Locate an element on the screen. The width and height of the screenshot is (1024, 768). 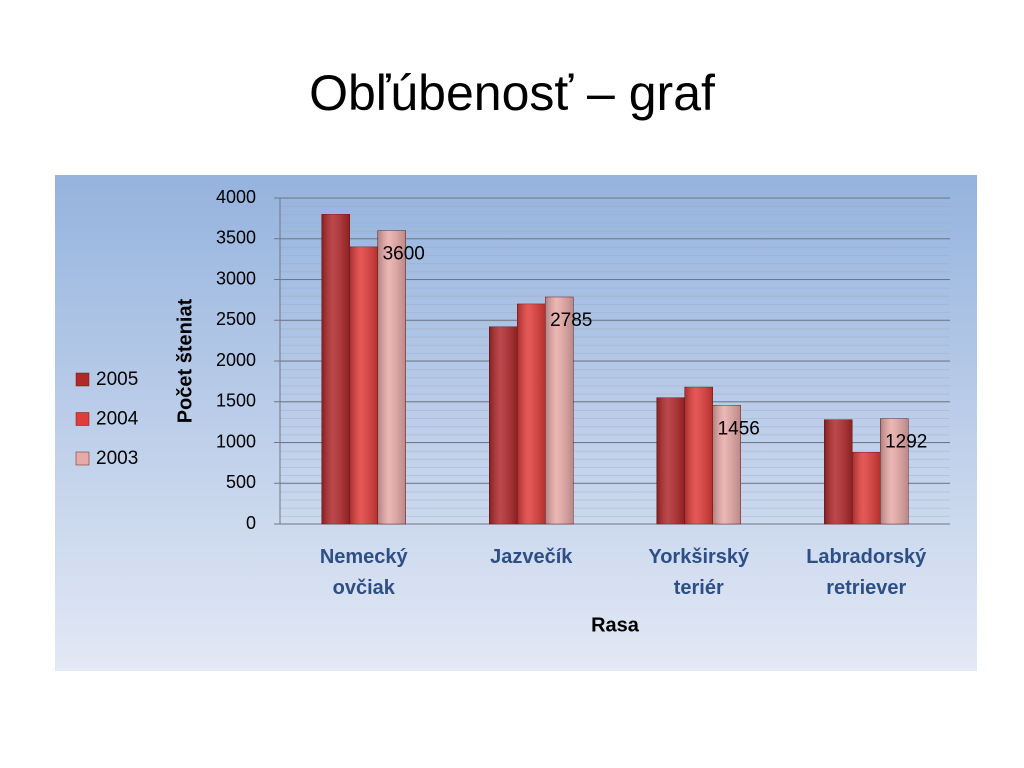
data-label: 1456 is located at coordinates (739, 428).